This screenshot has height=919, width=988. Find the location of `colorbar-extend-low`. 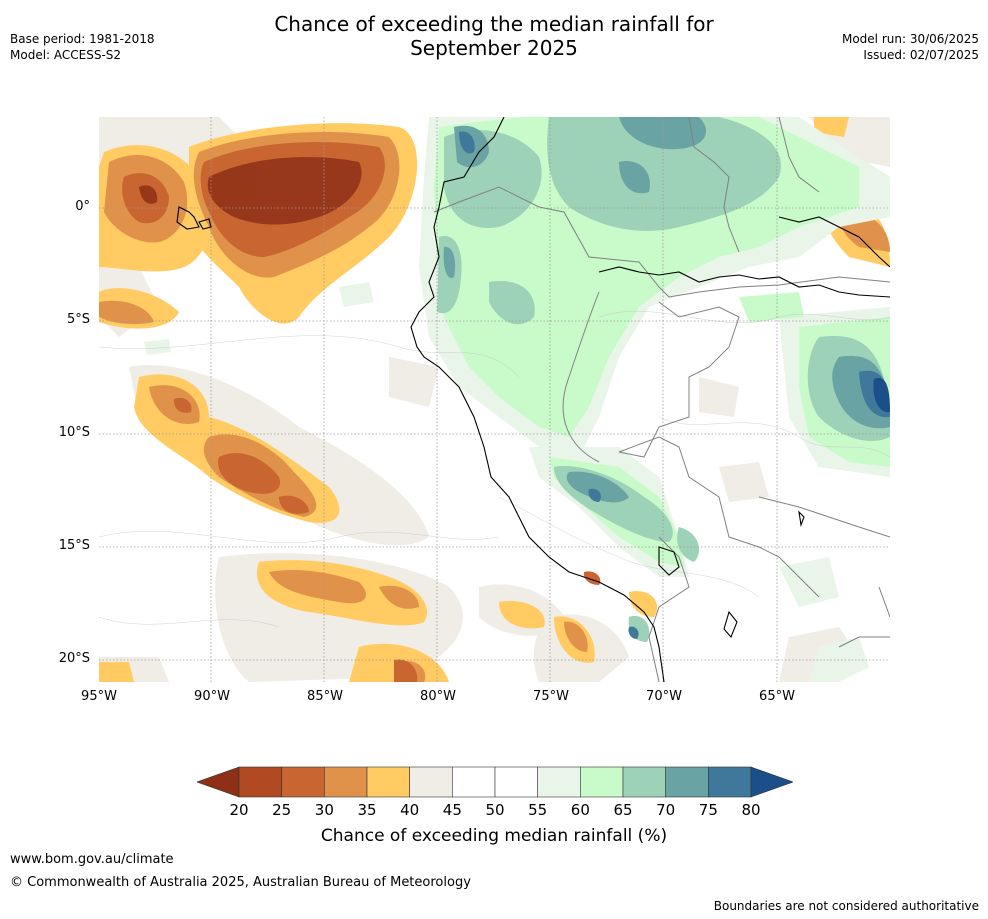

colorbar-extend-low is located at coordinates (218, 782).